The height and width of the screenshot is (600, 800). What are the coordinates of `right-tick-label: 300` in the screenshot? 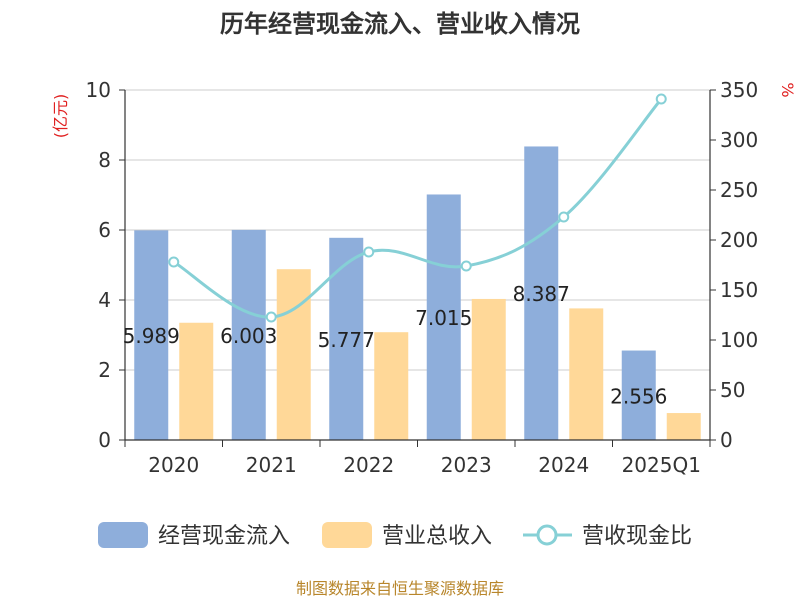 It's located at (739, 140).